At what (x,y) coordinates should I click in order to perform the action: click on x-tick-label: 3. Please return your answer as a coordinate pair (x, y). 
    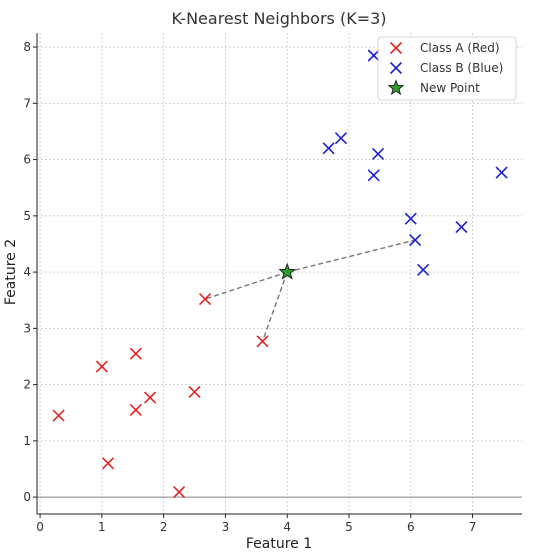
    Looking at the image, I should click on (226, 527).